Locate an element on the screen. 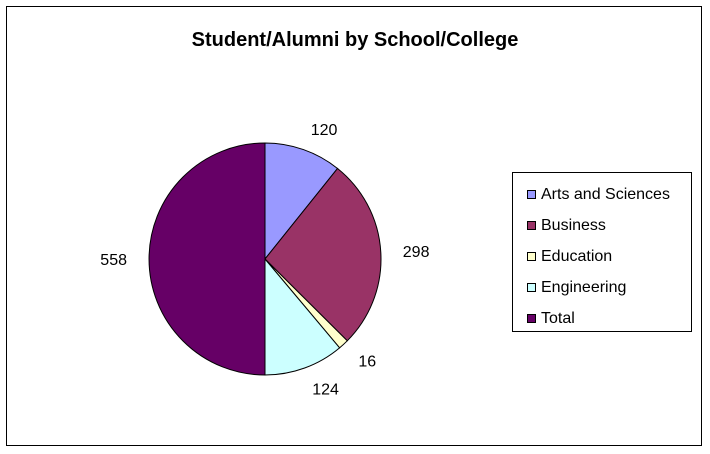 This screenshot has height=454, width=710. legend-label: Total is located at coordinates (558, 318).